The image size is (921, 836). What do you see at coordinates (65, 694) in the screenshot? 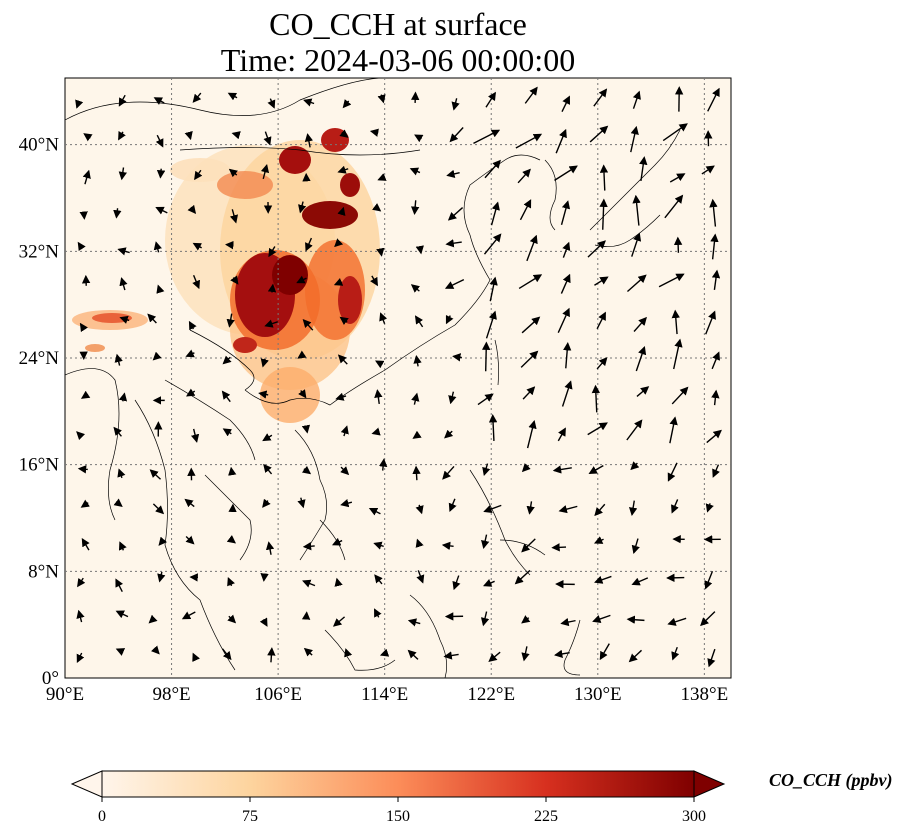
I see `x-tick-label: 90°E` at bounding box center [65, 694].